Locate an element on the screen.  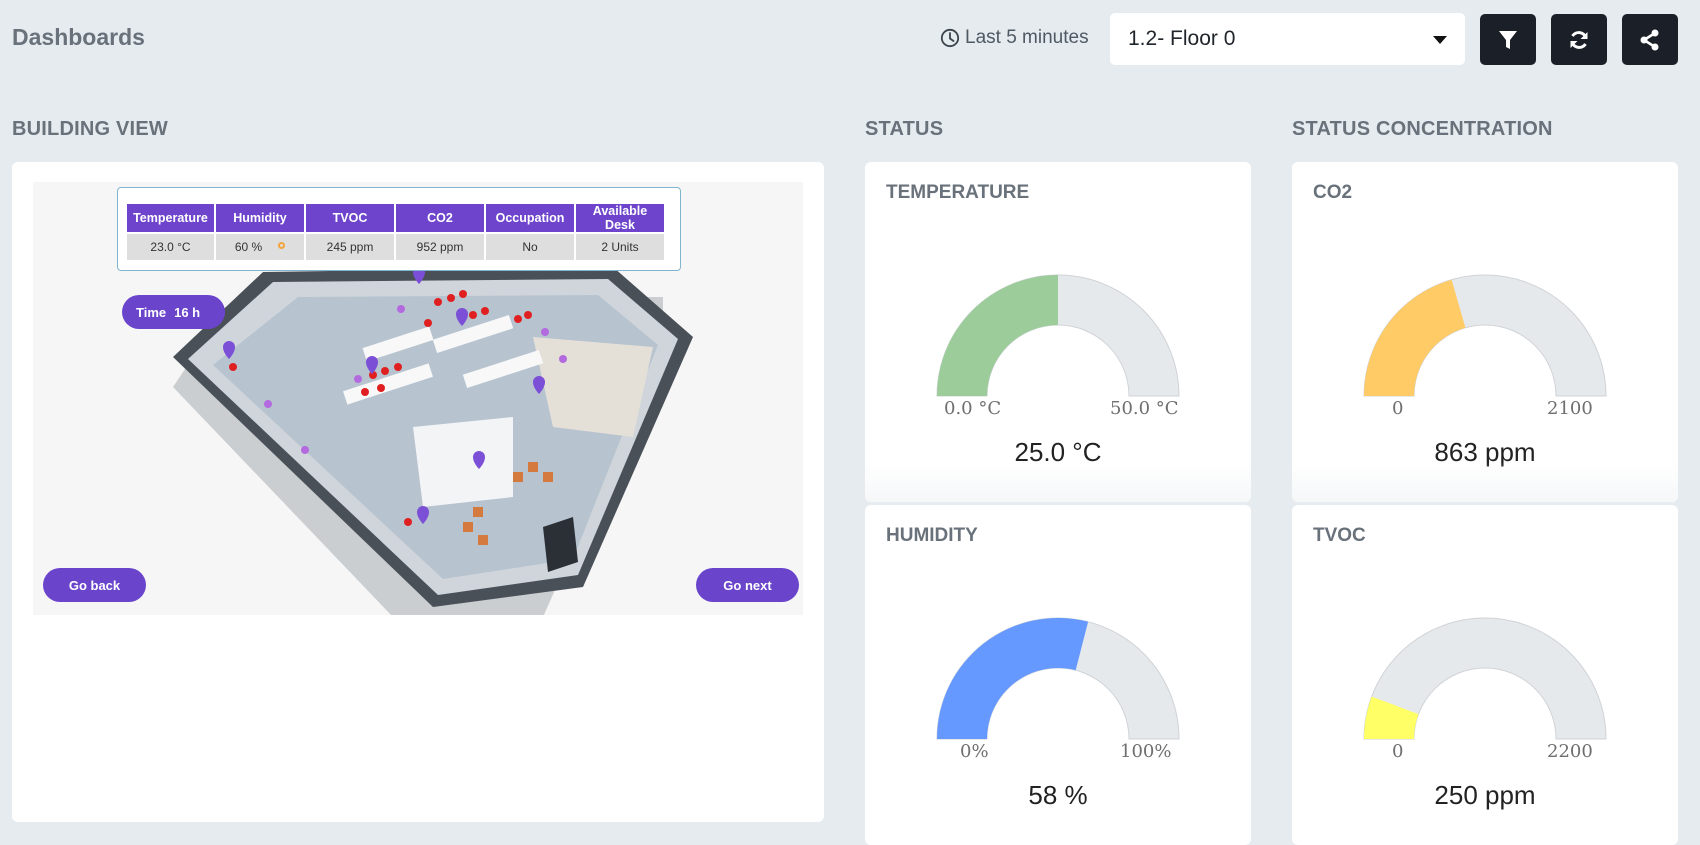
refresh-button is located at coordinates (1579, 39).